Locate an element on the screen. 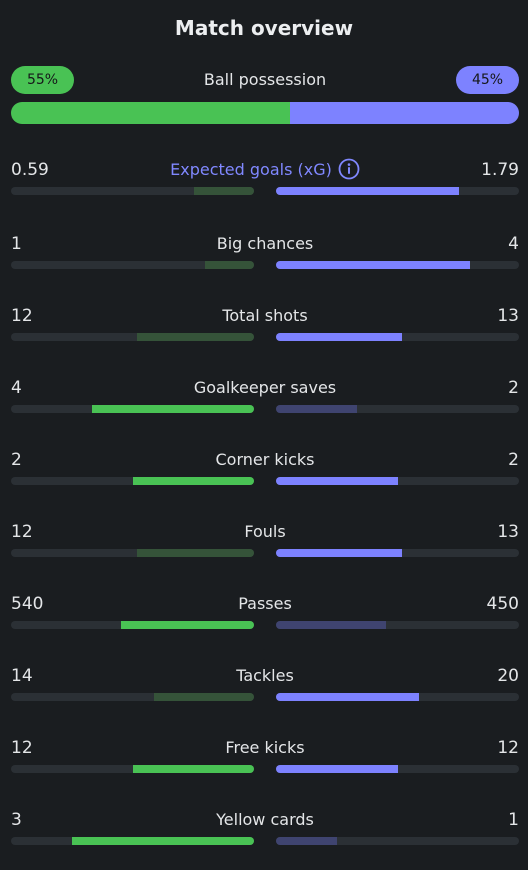 The width and height of the screenshot is (528, 870). stat-row-big-chances: 1 Big chances 4 is located at coordinates (265, 254).